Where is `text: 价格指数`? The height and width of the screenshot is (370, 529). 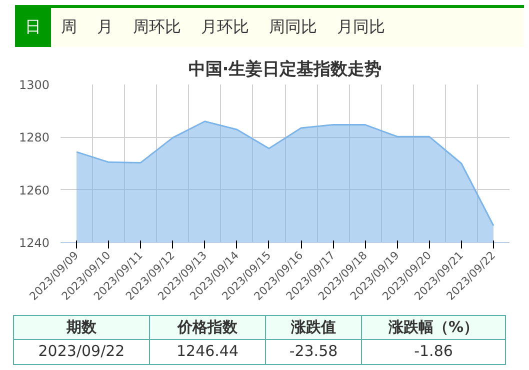
text: 价格指数 is located at coordinates (208, 328).